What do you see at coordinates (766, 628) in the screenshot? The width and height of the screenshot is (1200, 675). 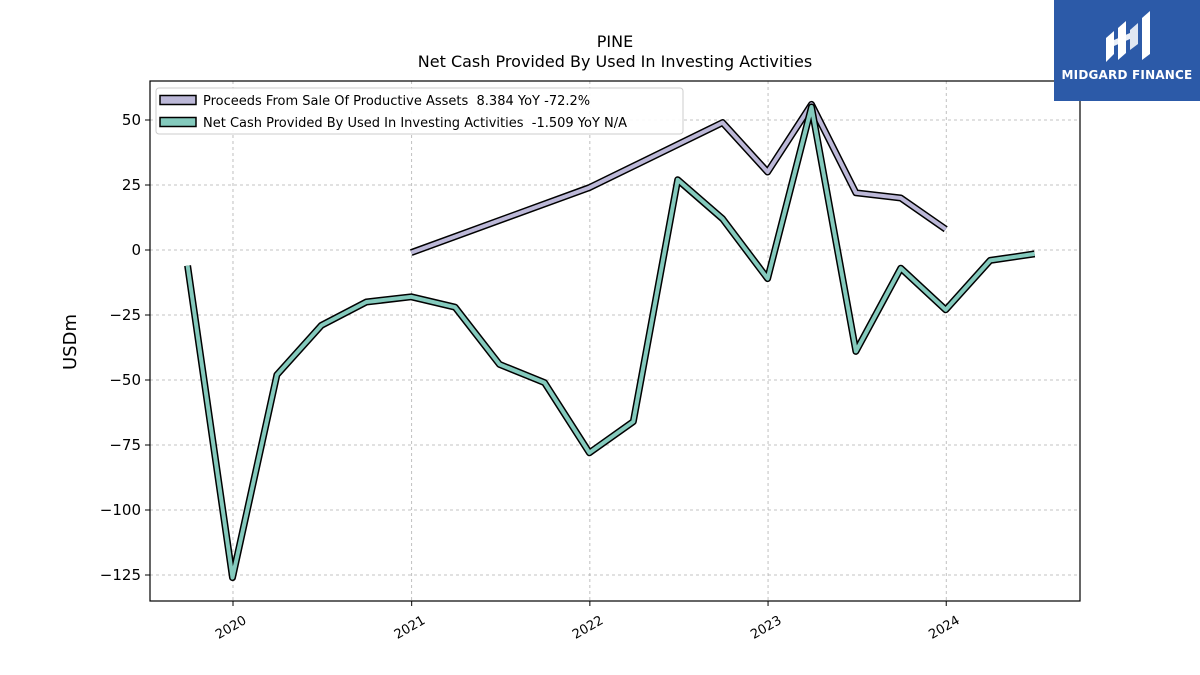 I see `x-tick-label: 2023` at bounding box center [766, 628].